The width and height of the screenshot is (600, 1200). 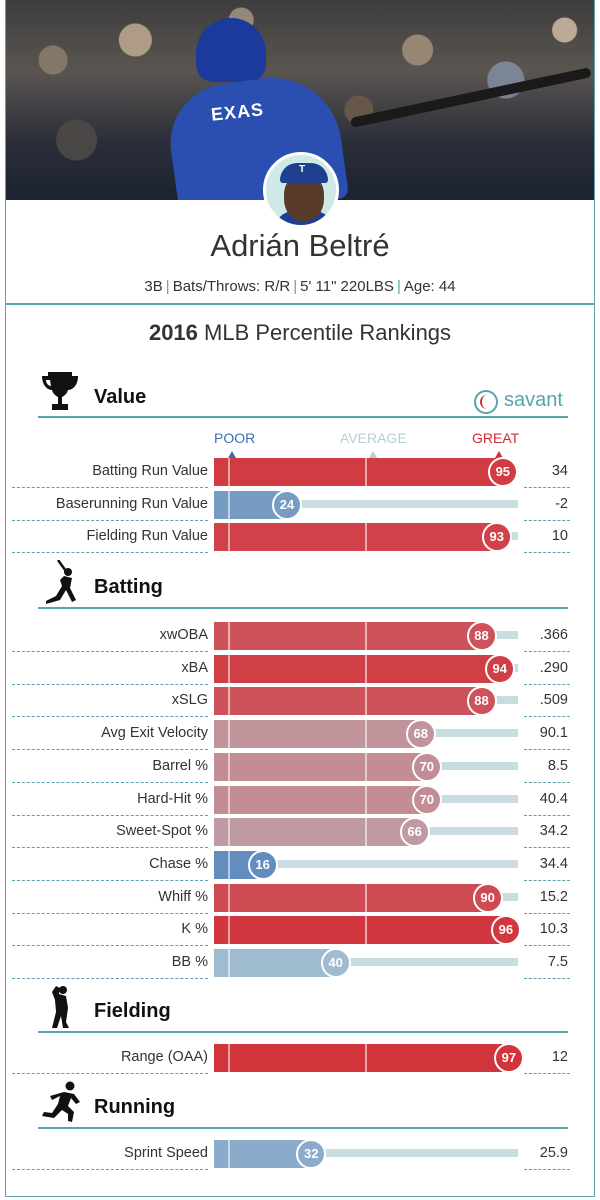 I want to click on percentile-row: Fielding Run Value 93 10, so click(x=300, y=537).